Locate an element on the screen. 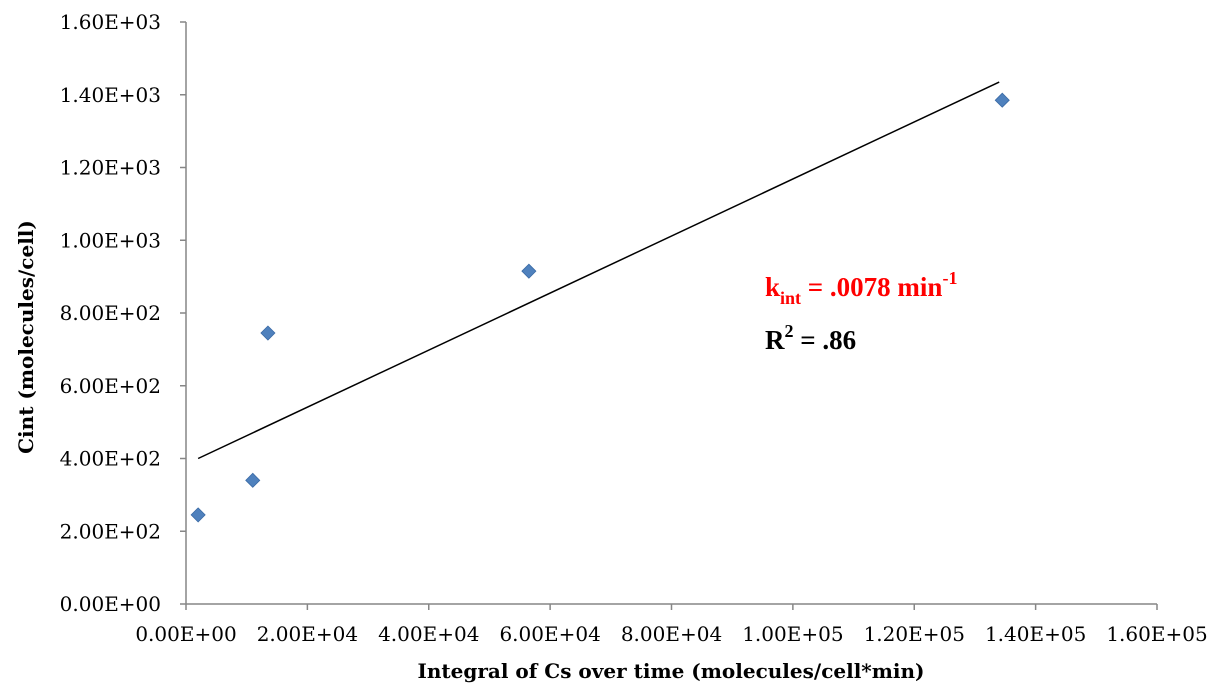 The image size is (1222, 694). kint-text: = .0078 min is located at coordinates (871, 287).